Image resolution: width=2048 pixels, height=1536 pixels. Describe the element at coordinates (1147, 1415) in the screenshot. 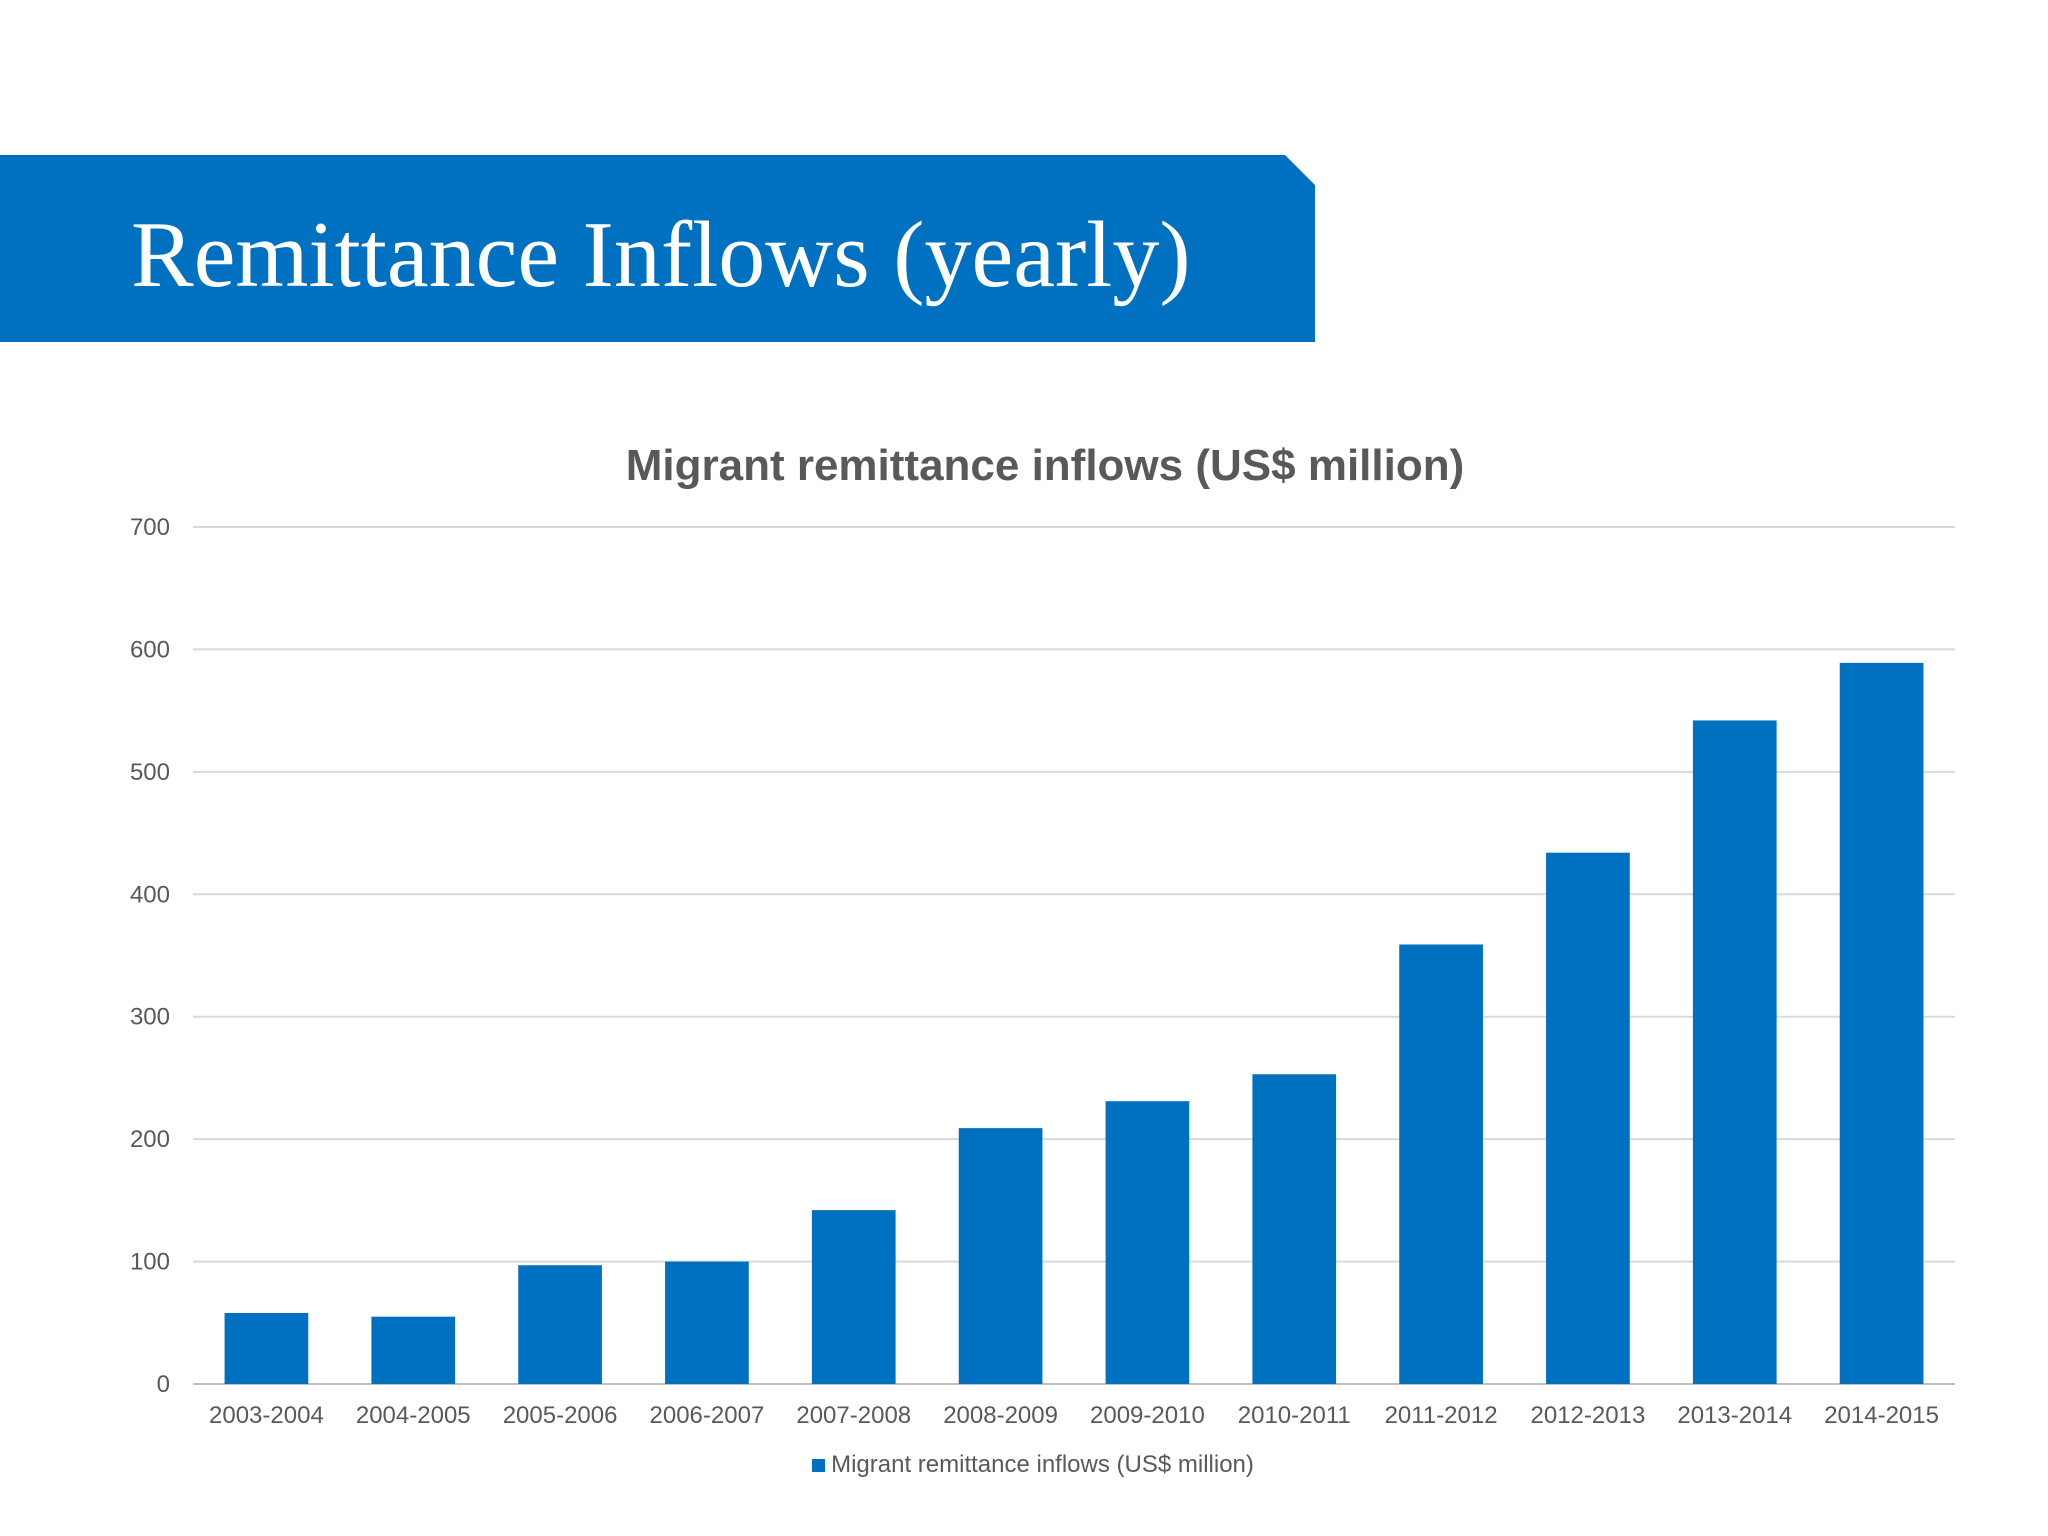

I see `x-tick-label: 2009-2010` at that location.